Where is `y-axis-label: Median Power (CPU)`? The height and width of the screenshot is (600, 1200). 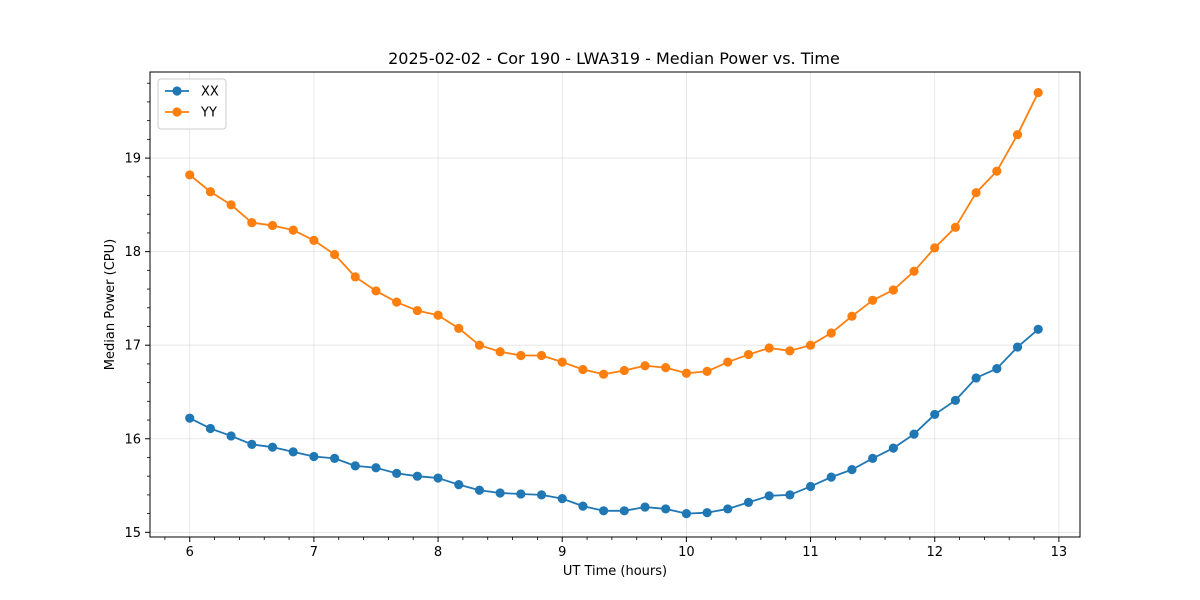
y-axis-label: Median Power (CPU) is located at coordinates (110, 304).